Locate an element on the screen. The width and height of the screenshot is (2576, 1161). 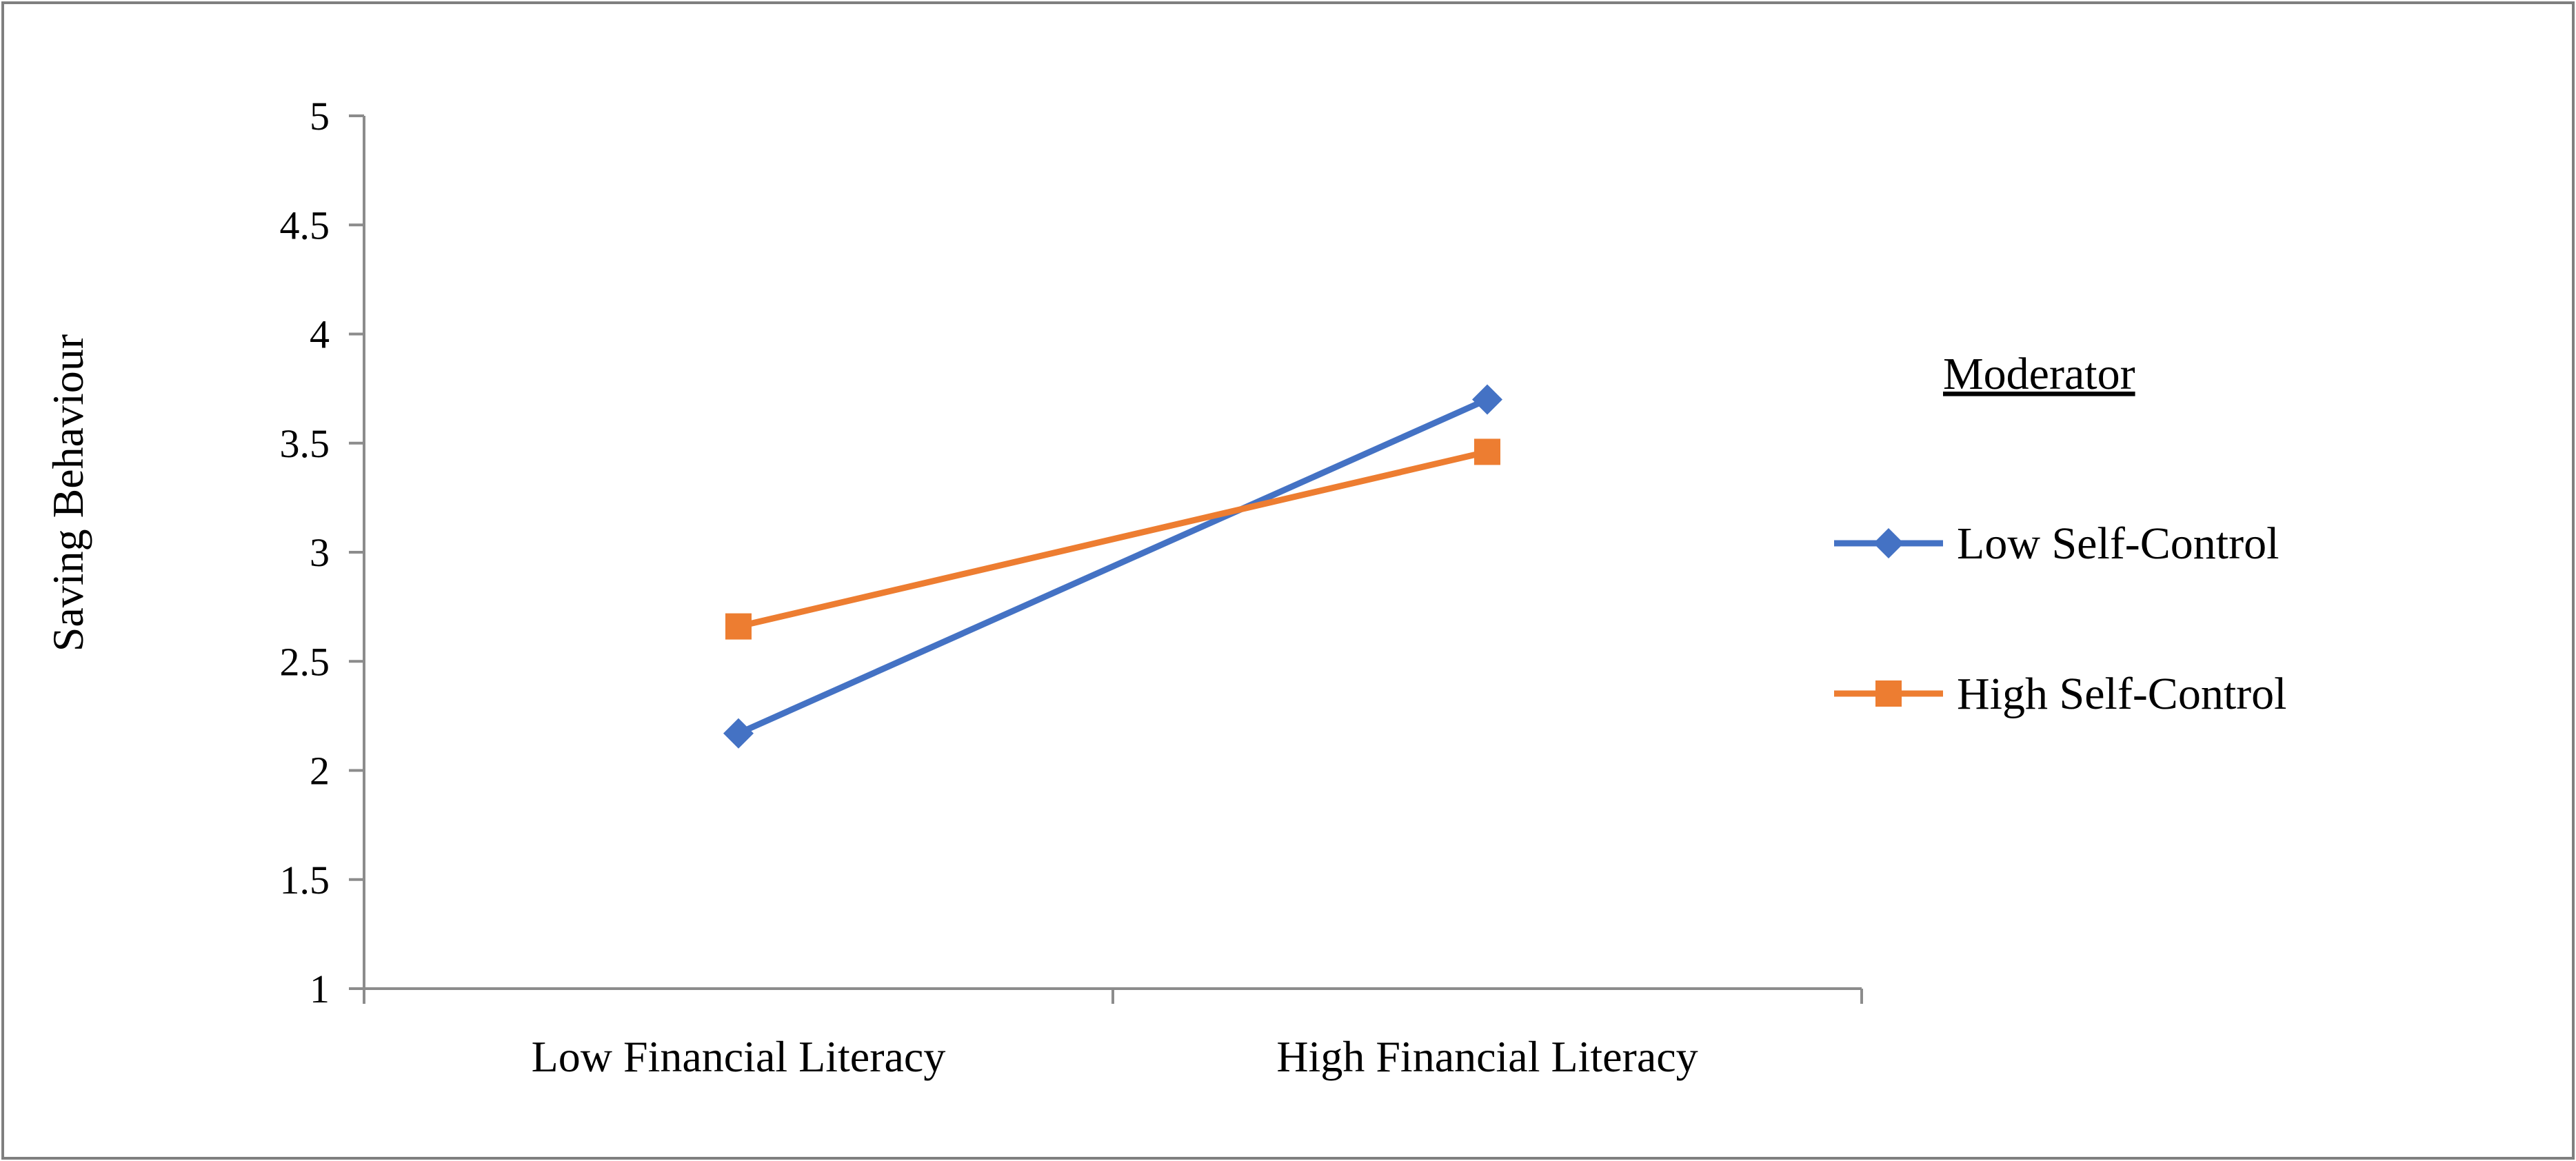
x-category-label: High Financial Literacy is located at coordinates (1487, 1056).